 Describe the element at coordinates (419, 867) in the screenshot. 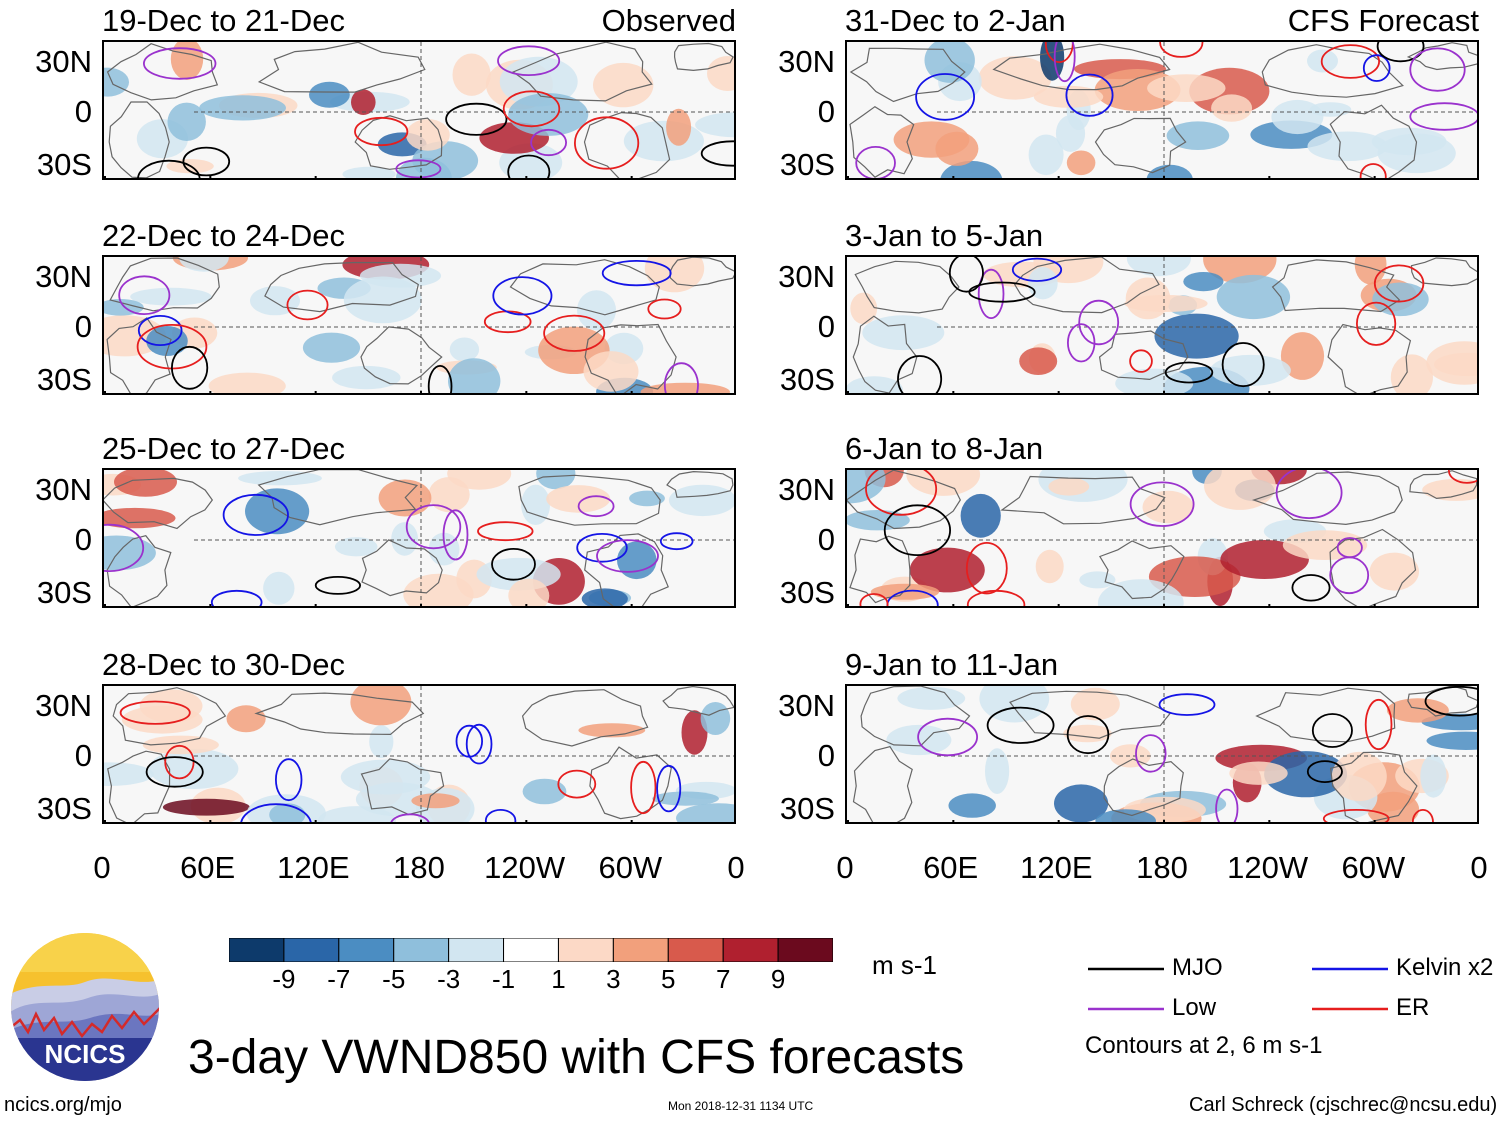

I see `x-tick-label: 180` at that location.